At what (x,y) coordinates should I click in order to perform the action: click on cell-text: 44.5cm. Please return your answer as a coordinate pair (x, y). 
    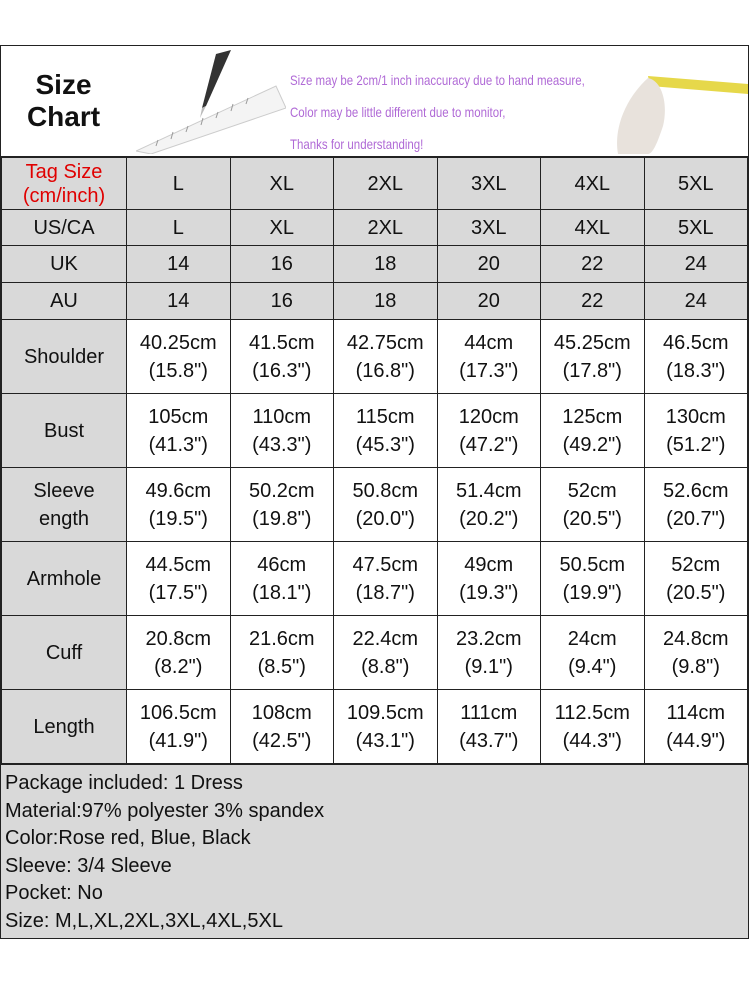
    Looking at the image, I should click on (178, 564).